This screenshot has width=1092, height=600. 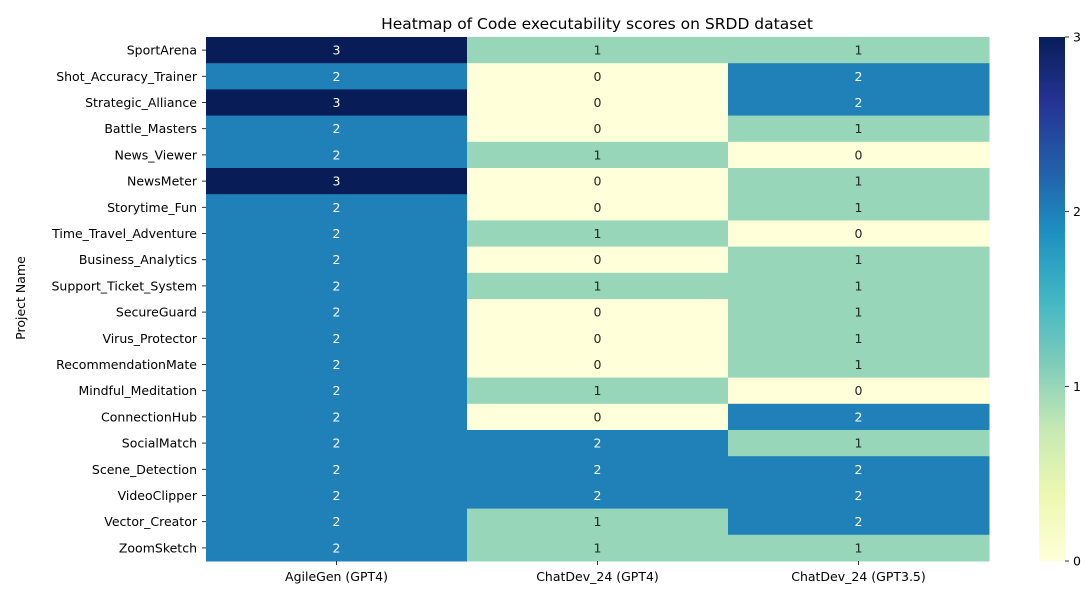 What do you see at coordinates (149, 416) in the screenshot?
I see `row-tick-label: ConnectionHub` at bounding box center [149, 416].